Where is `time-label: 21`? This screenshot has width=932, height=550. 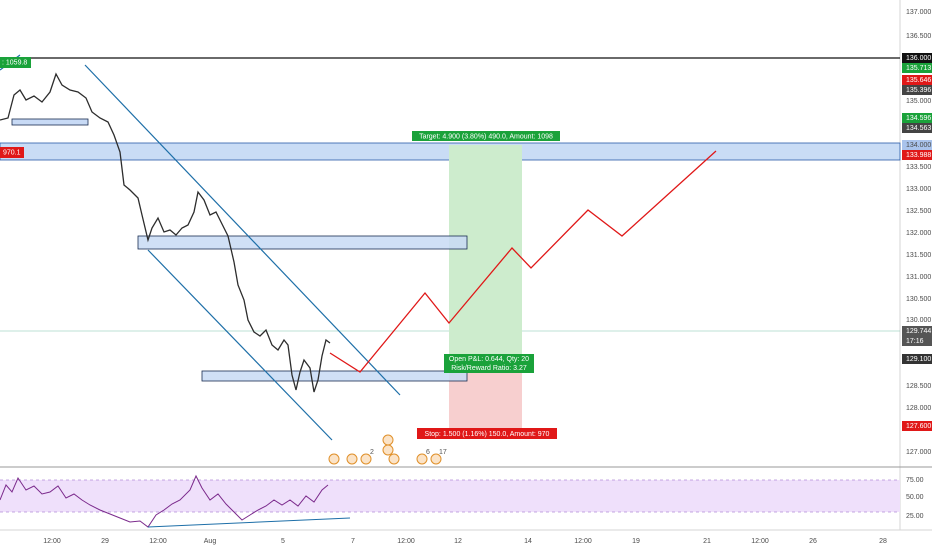 time-label: 21 is located at coordinates (707, 541).